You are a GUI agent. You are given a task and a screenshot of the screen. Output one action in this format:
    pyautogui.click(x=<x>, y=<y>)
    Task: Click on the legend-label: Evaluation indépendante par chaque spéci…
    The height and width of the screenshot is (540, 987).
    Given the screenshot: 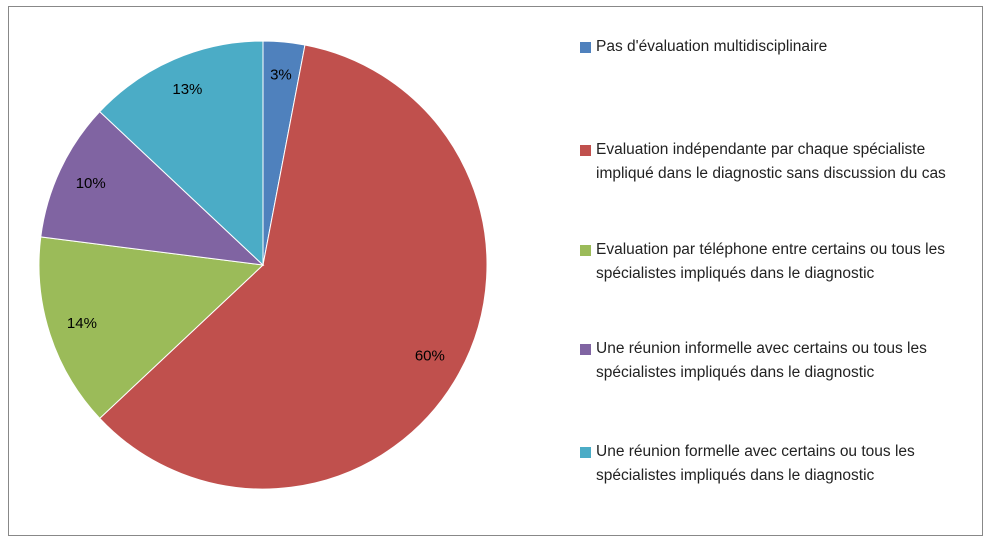 What is the action you would take?
    pyautogui.click(x=771, y=161)
    